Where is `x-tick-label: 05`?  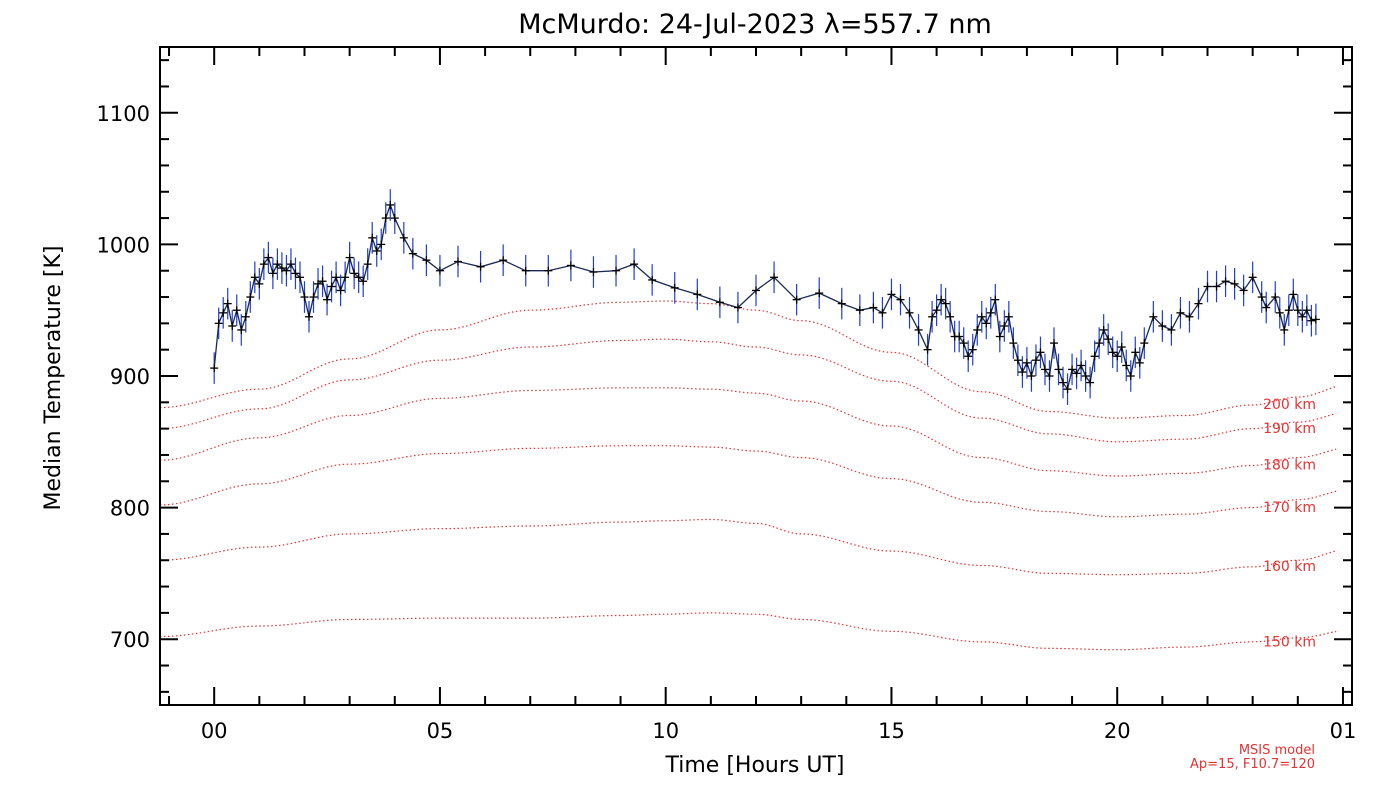 x-tick-label: 05 is located at coordinates (440, 731).